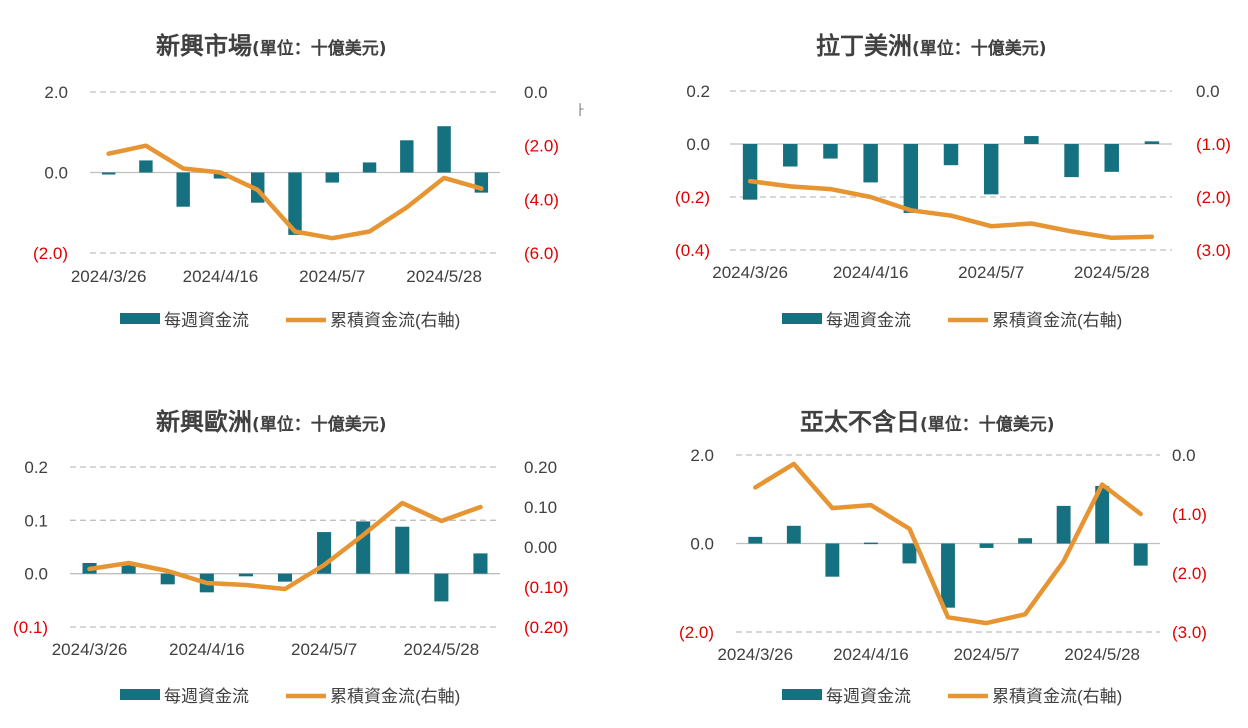 The image size is (1248, 728). I want to click on chart-title: 新興市場(單位：十億美元), so click(271, 43).